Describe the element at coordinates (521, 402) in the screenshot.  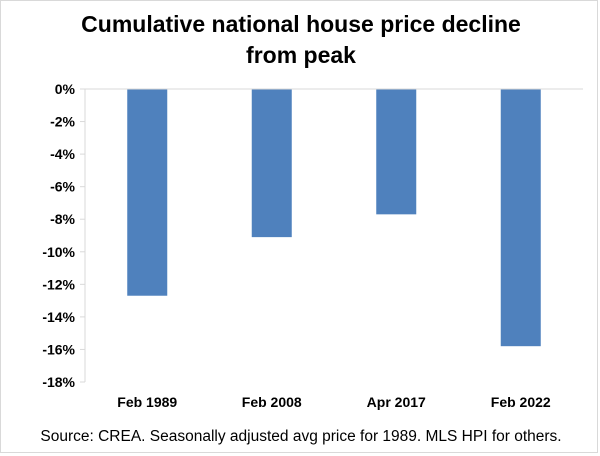
I see `x-tick-label: Feb 2022` at that location.